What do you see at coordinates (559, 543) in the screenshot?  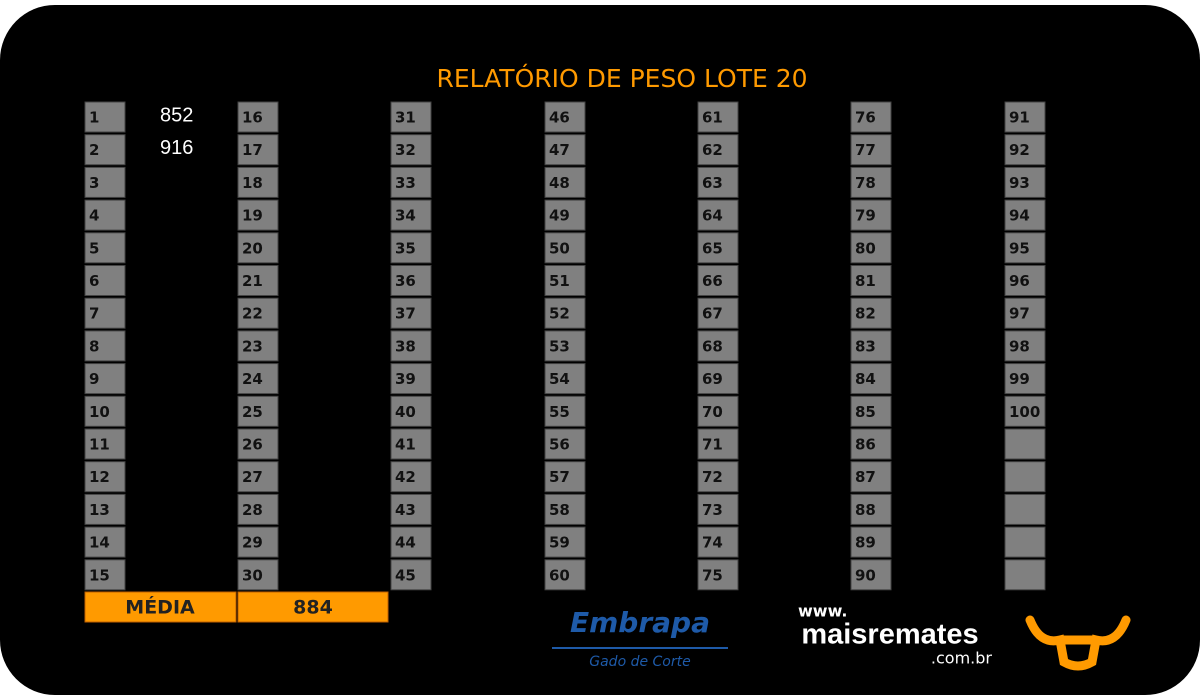 I see `lot-number: 59` at bounding box center [559, 543].